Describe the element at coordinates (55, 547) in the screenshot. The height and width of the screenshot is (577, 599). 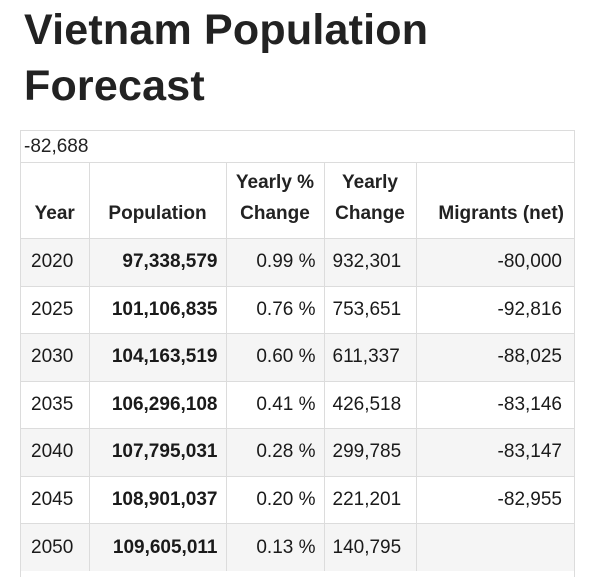
I see `cell-year: 2050` at that location.